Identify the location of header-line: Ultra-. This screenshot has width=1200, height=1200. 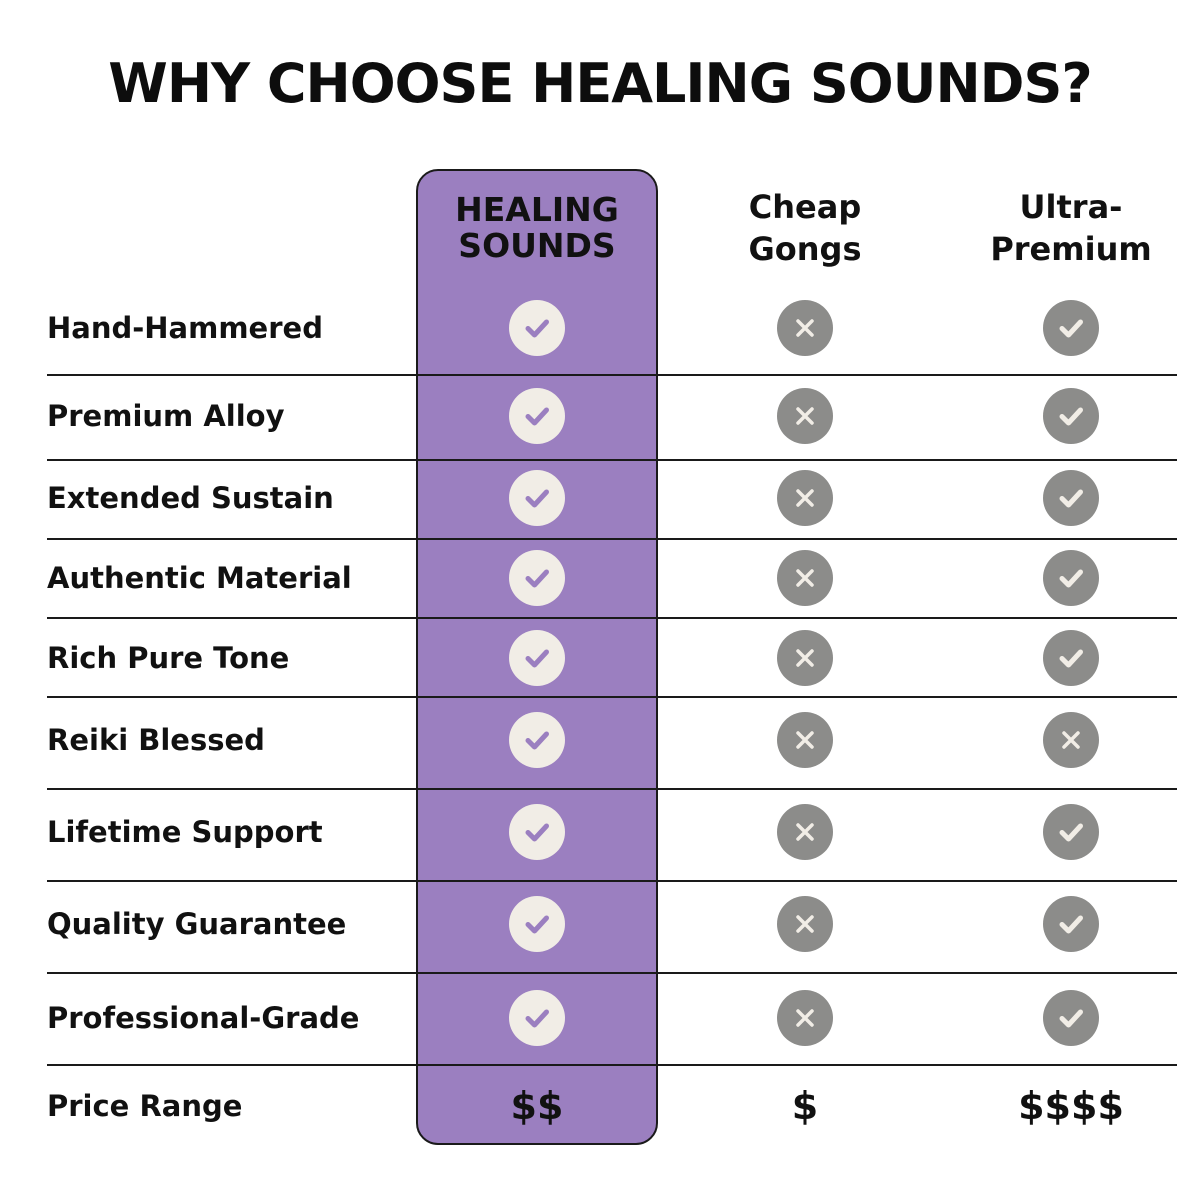
(1071, 207).